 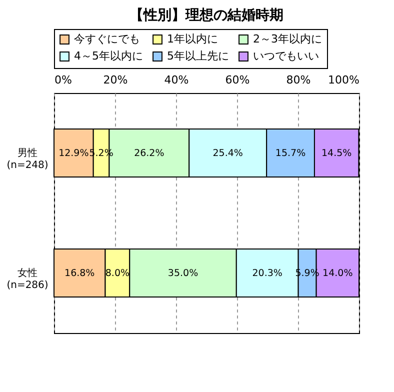 What do you see at coordinates (192, 39) in the screenshot?
I see `legend-label: 1年以内に` at bounding box center [192, 39].